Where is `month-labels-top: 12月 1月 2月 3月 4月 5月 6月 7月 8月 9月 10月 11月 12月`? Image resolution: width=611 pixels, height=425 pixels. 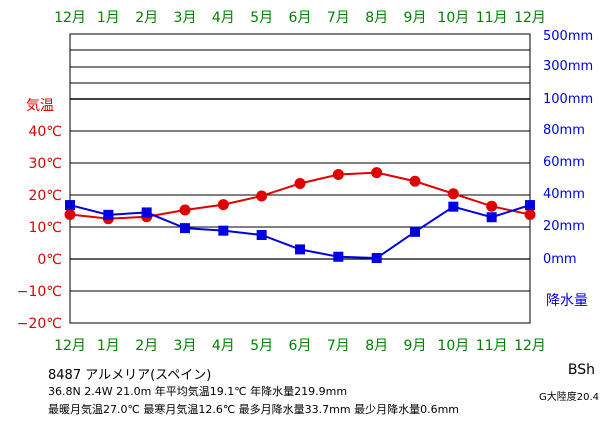 month-labels-top: 12月 1月 2月 3月 4月 5月 6月 7月 8月 9月 10月 11月 12月 is located at coordinates (300, 18).